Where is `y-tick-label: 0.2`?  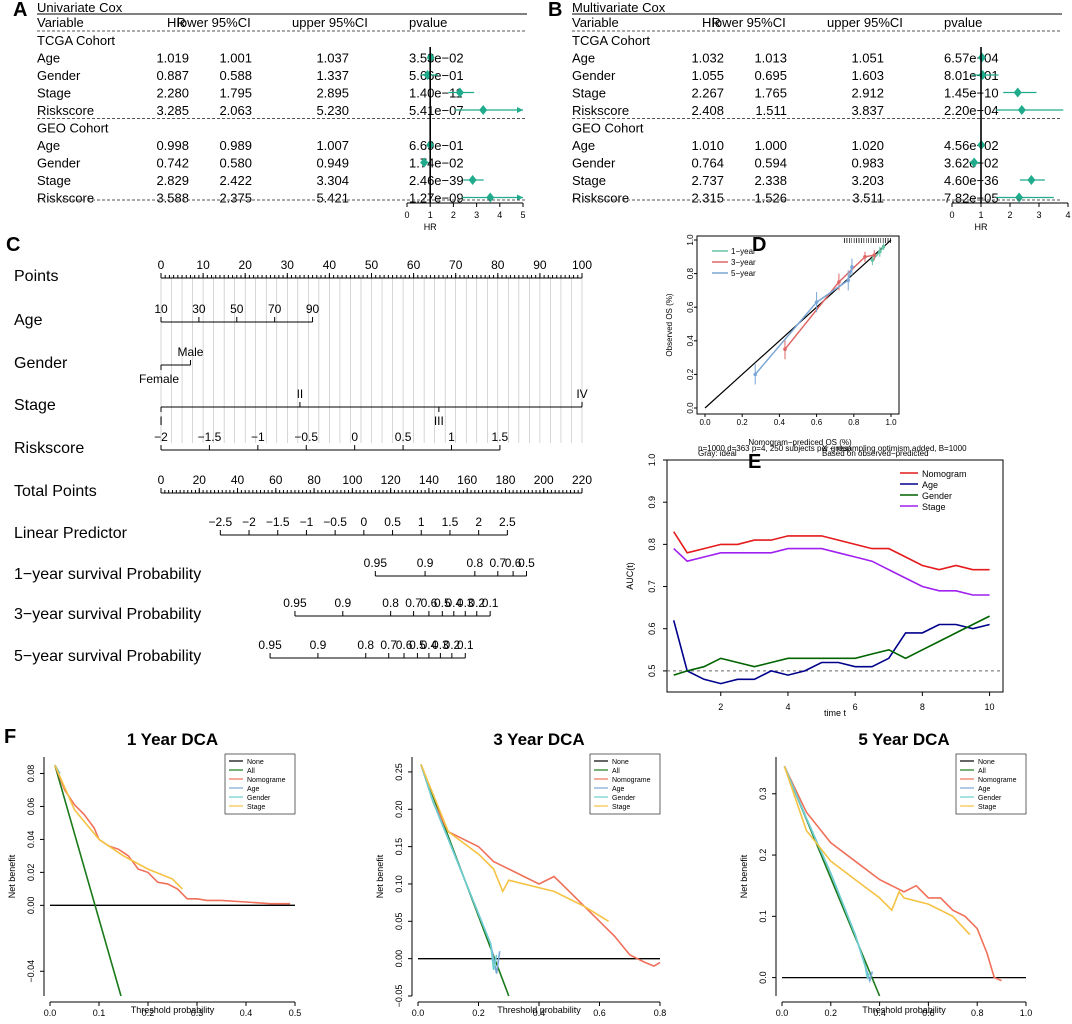
y-tick-label: 0.2 is located at coordinates (690, 374).